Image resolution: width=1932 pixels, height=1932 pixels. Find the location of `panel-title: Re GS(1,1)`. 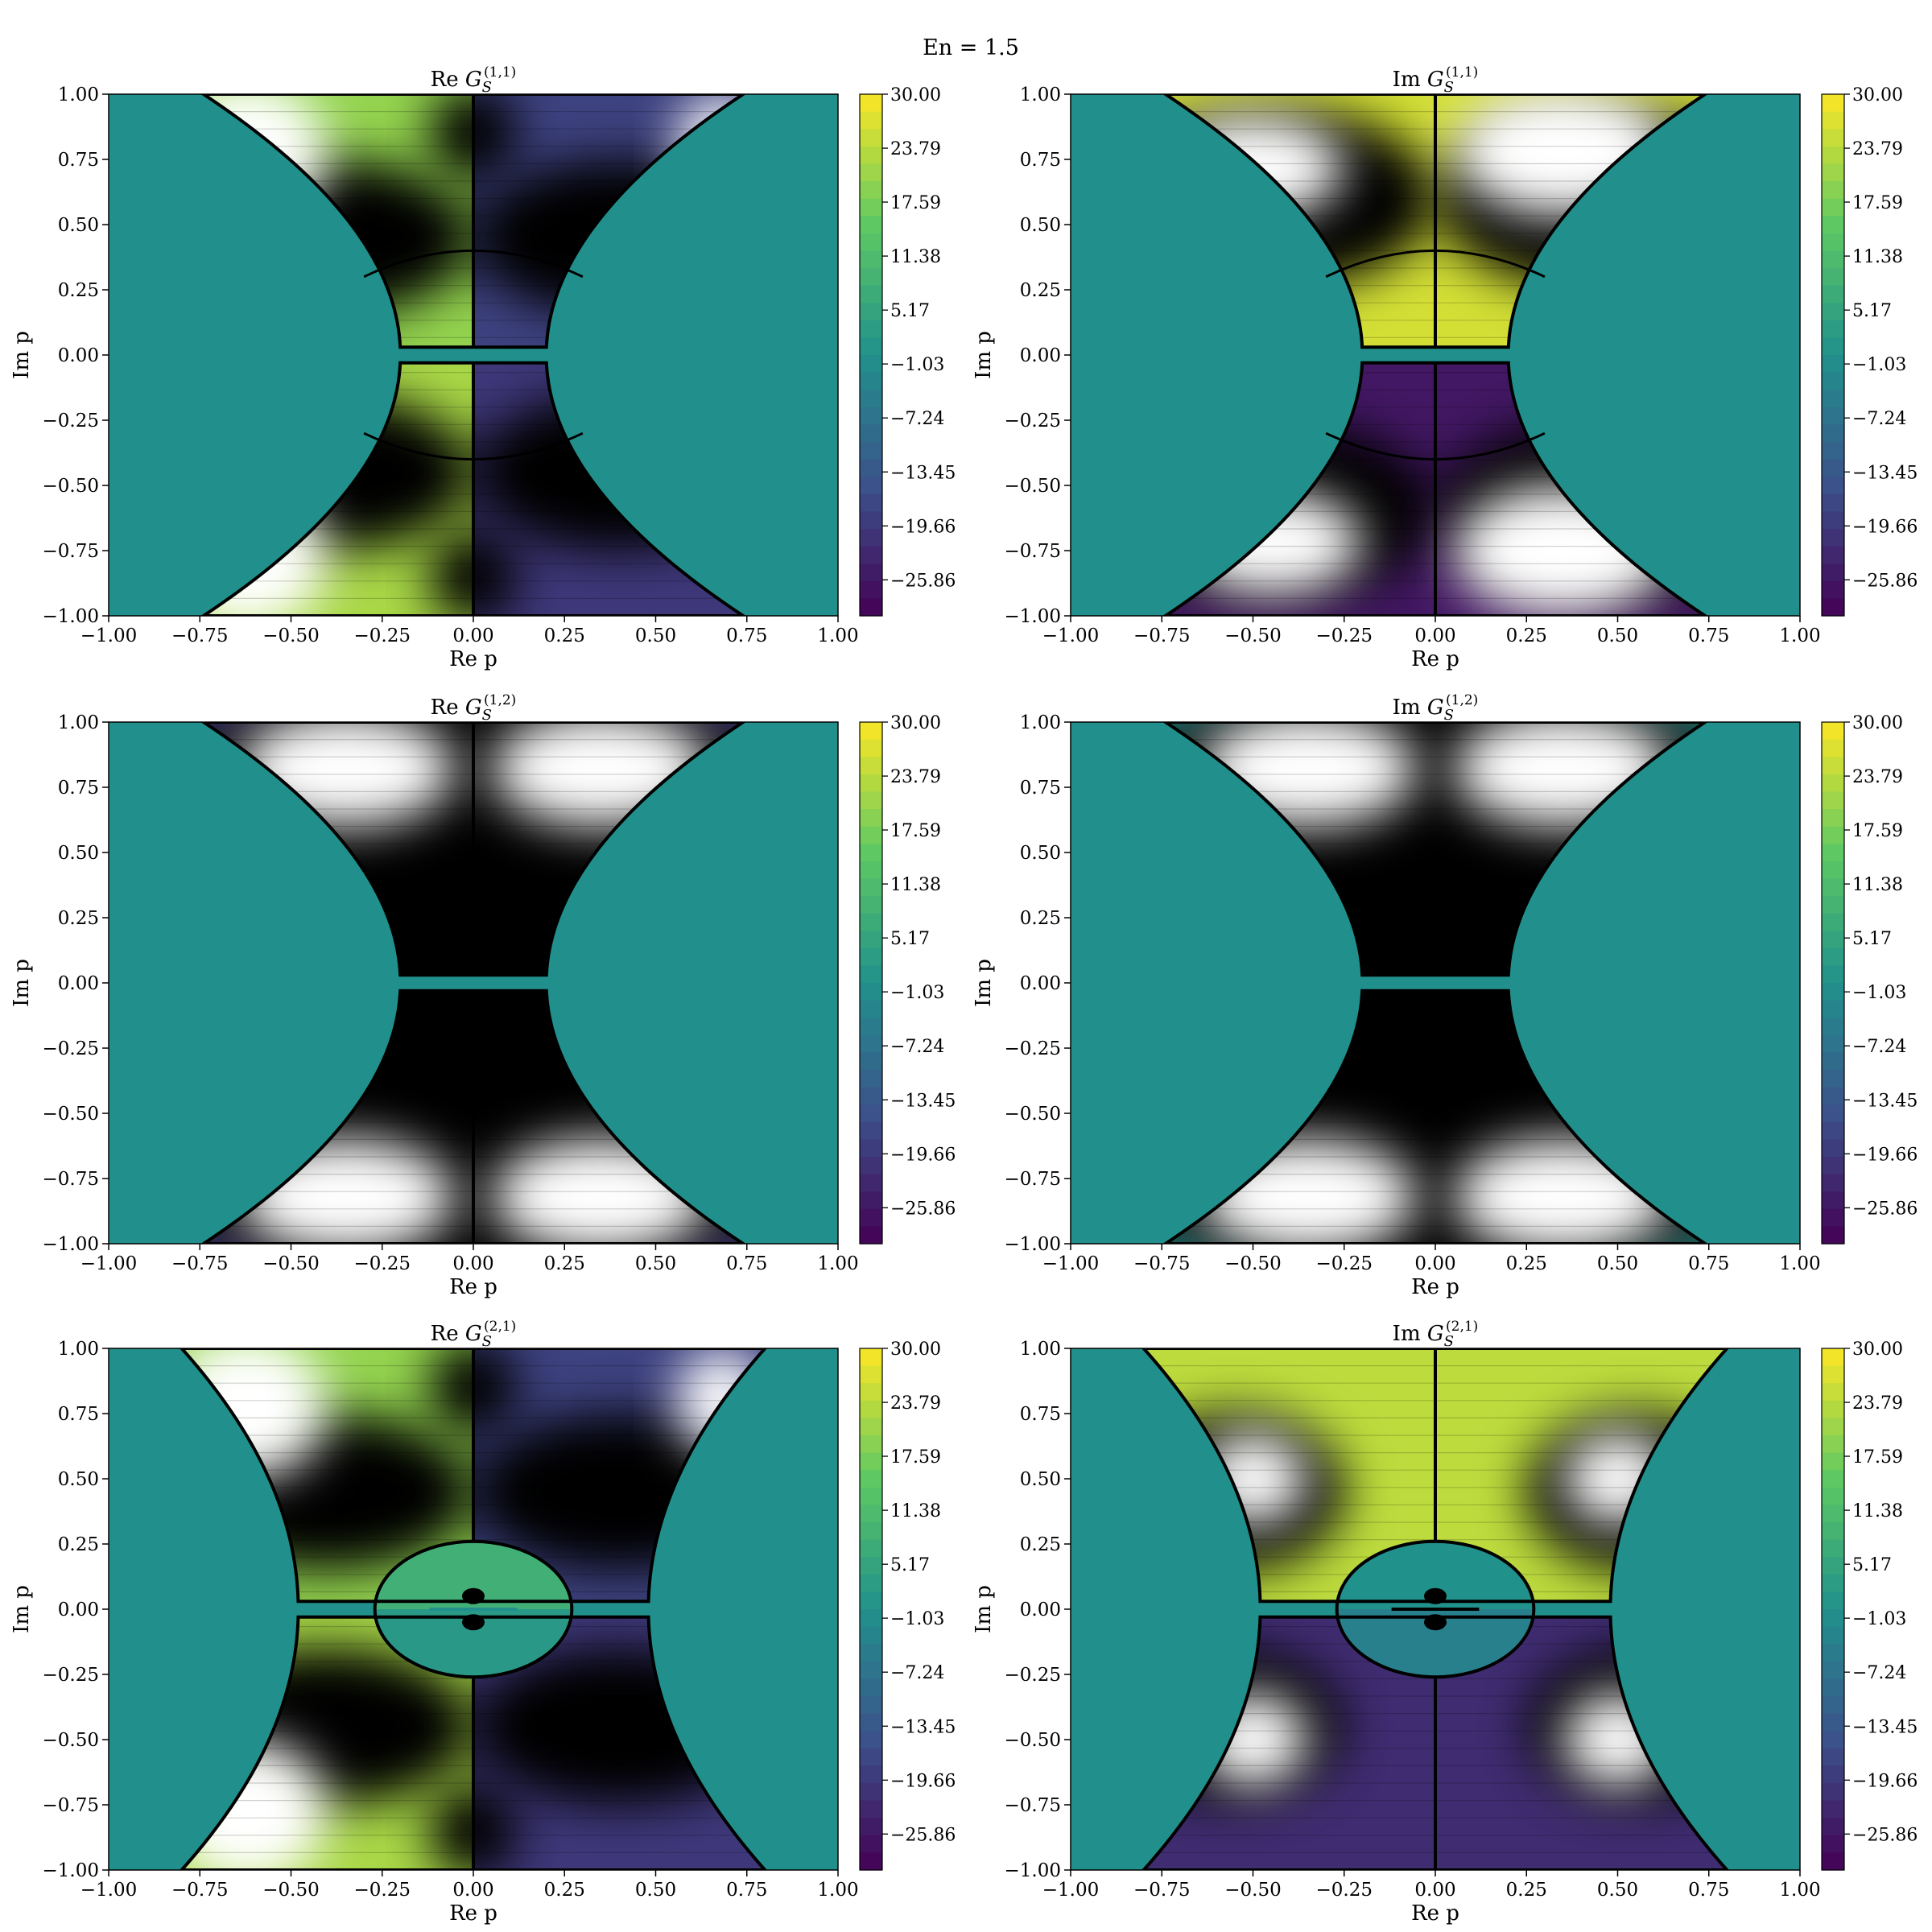

panel-title: Re GS(1,1) is located at coordinates (474, 80).